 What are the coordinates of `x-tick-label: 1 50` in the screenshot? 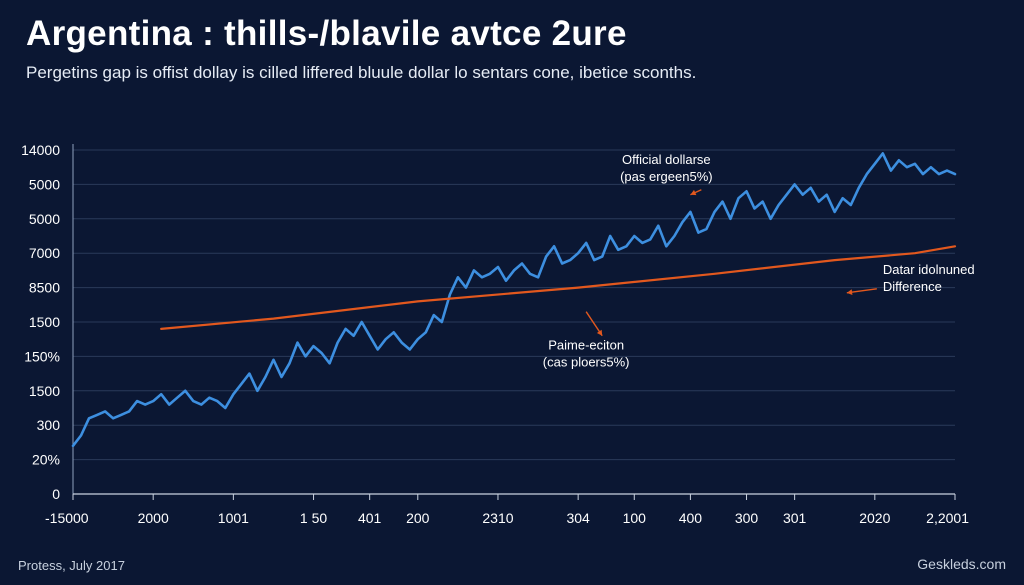 It's located at (313, 518).